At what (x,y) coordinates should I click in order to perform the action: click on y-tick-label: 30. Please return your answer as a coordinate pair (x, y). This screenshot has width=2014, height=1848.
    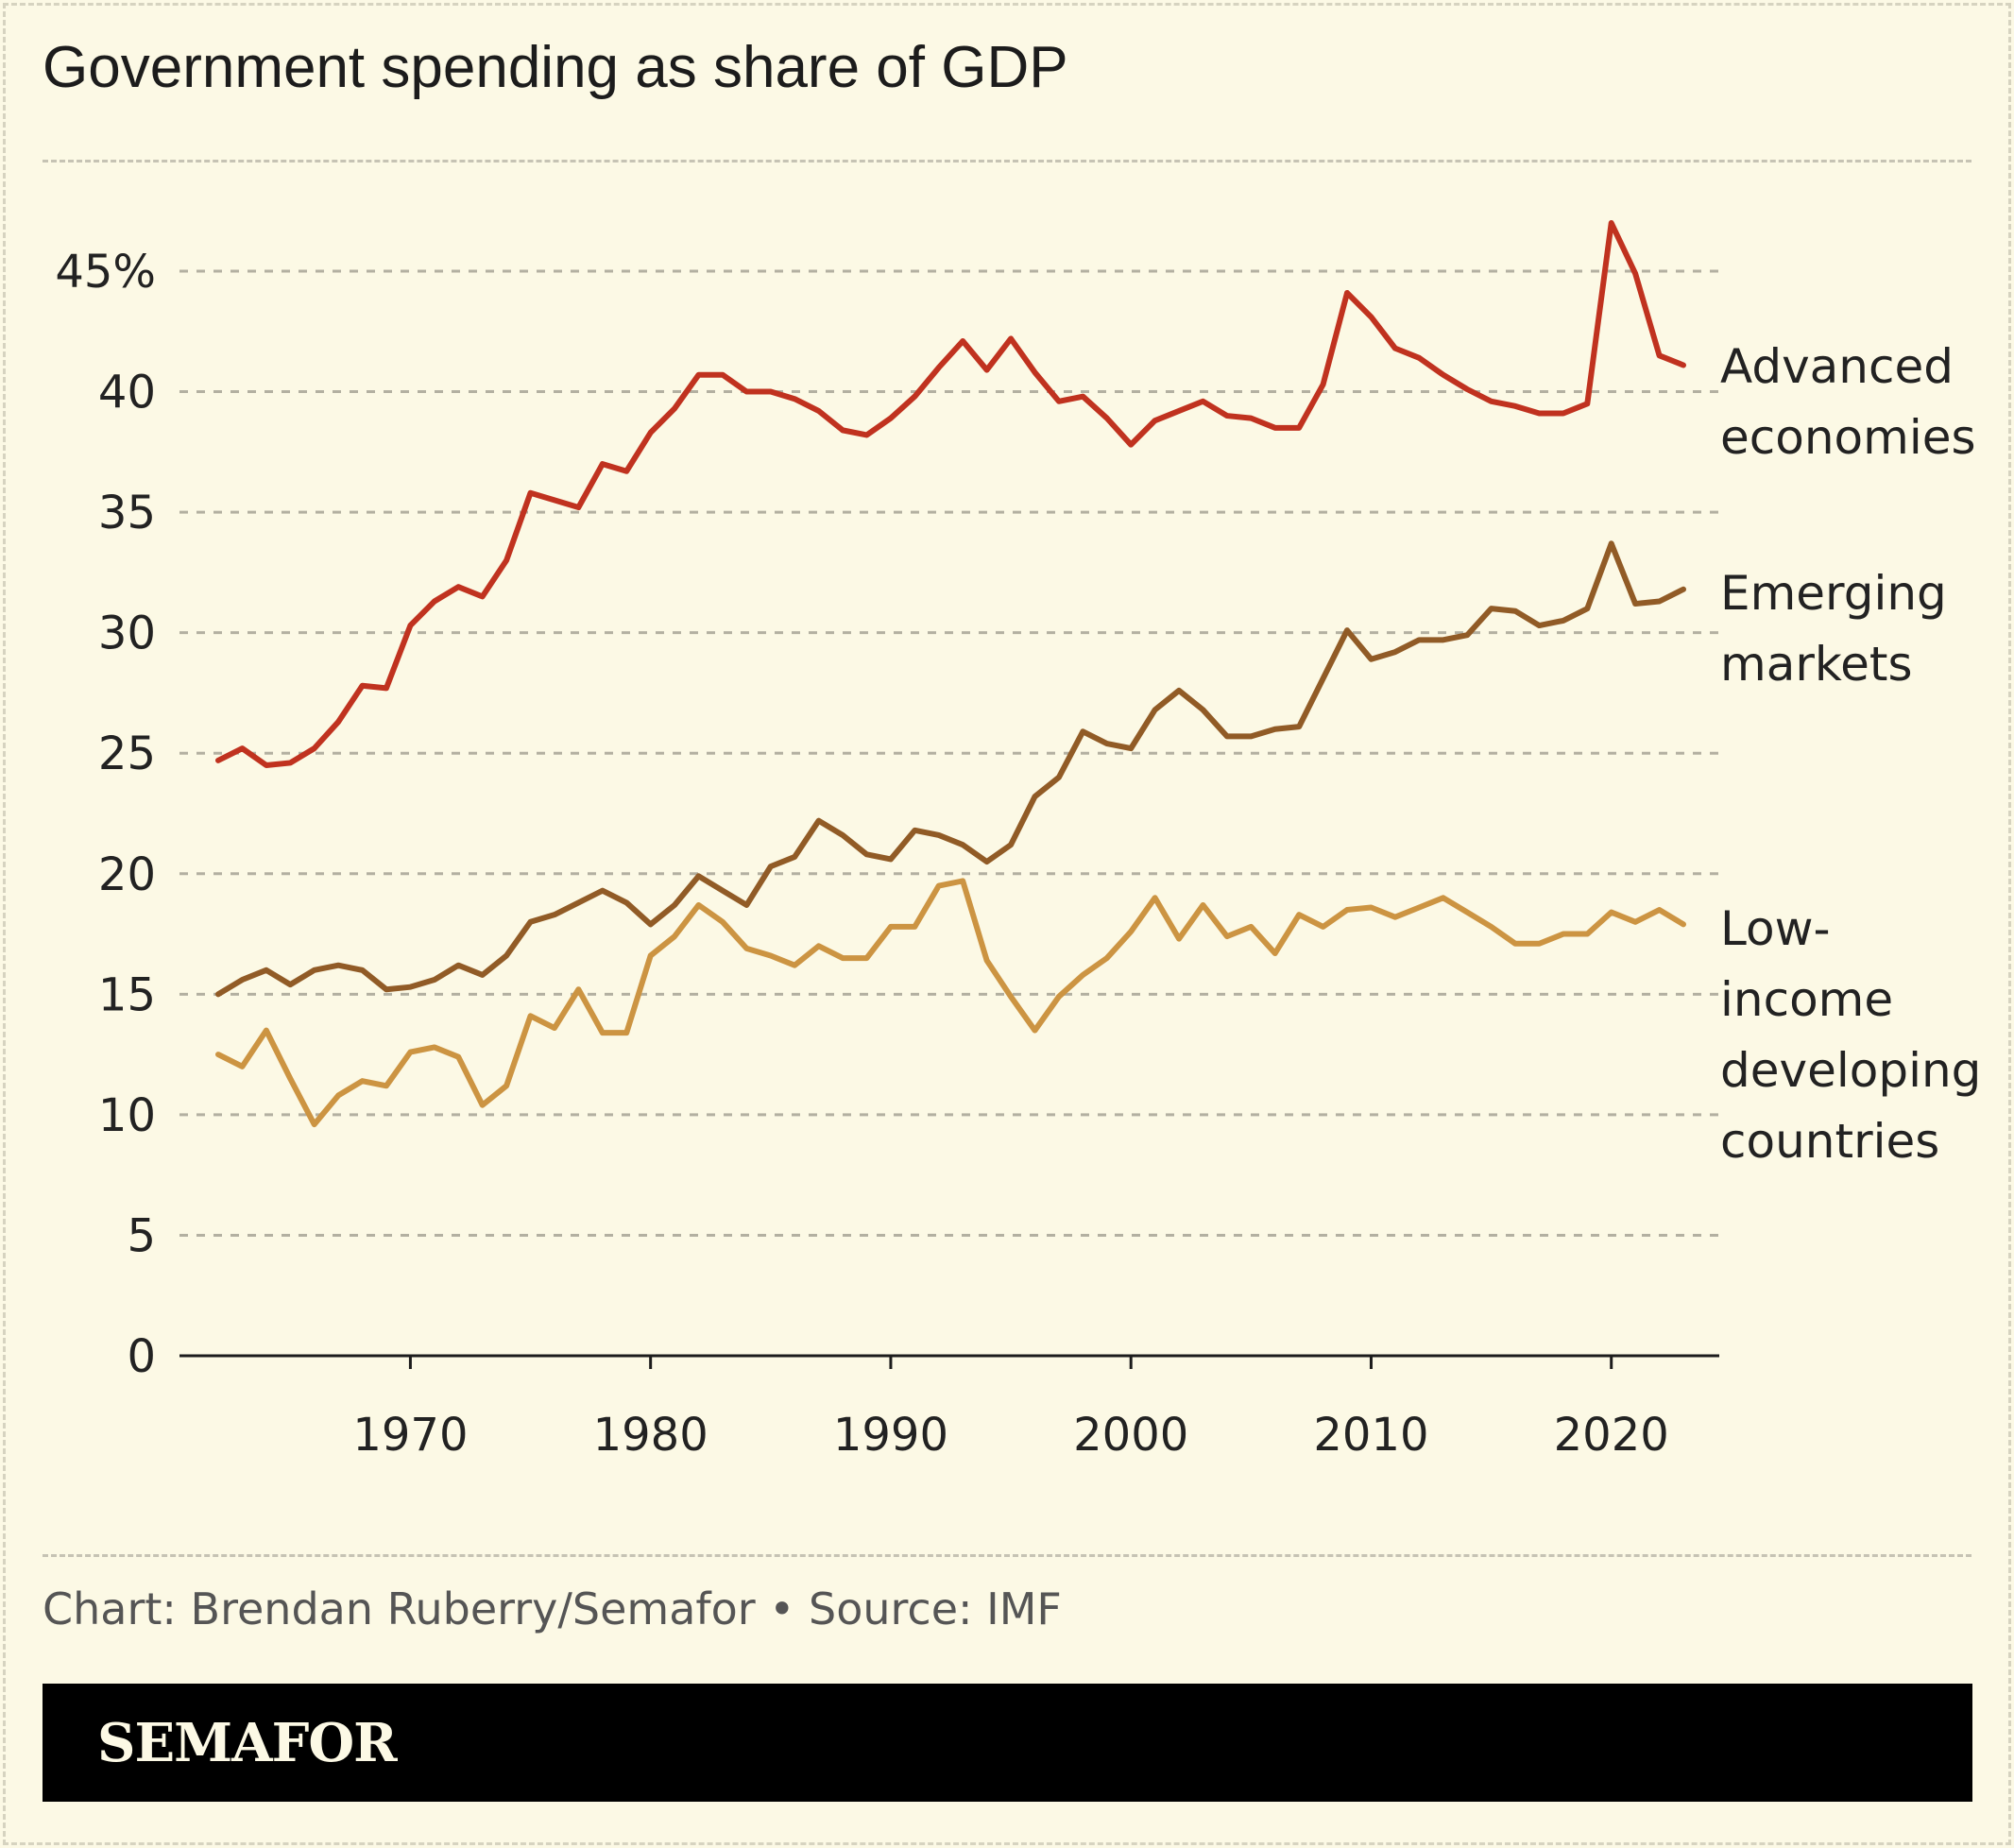
    Looking at the image, I should click on (127, 634).